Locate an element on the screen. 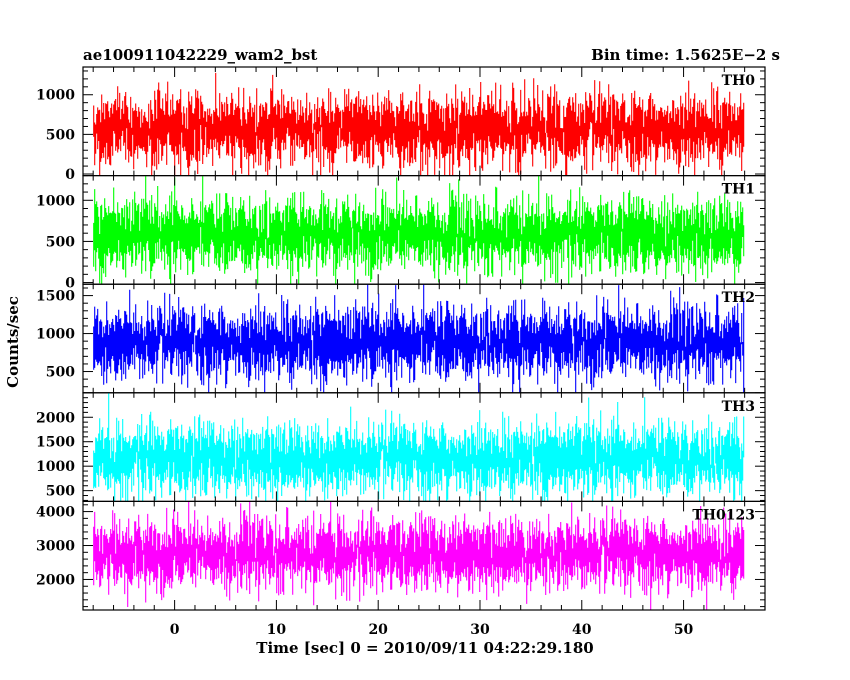 Image resolution: width=850 pixels, height=680 pixels. series-th2 is located at coordinates (419, 338).